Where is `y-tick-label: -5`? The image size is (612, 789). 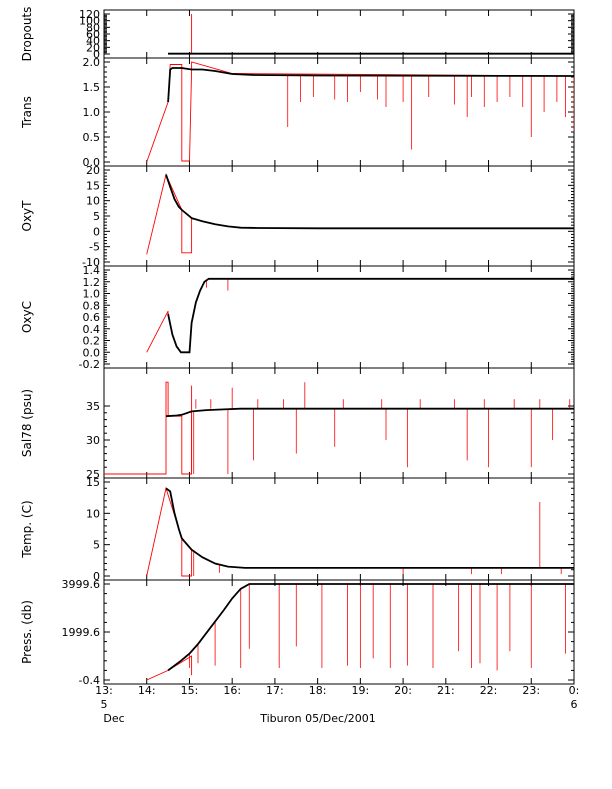 y-tick-label: -5 is located at coordinates (94, 247).